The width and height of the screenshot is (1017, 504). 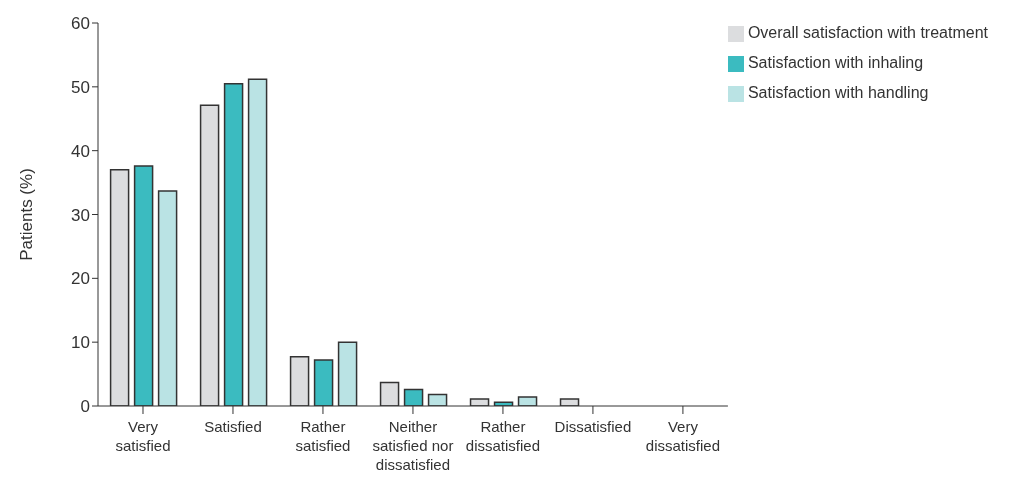 I want to click on x-tick-label: Very satisfied, so click(x=143, y=436).